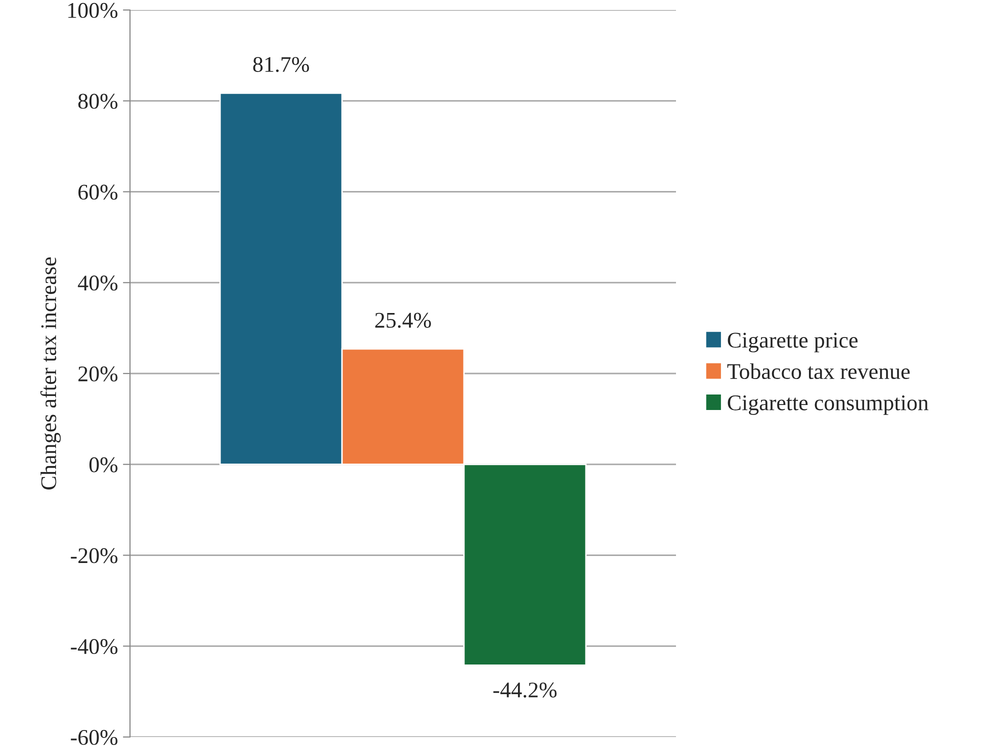 Image resolution: width=982 pixels, height=747 pixels. What do you see at coordinates (103, 464) in the screenshot?
I see `y-tick-label: 0%` at bounding box center [103, 464].